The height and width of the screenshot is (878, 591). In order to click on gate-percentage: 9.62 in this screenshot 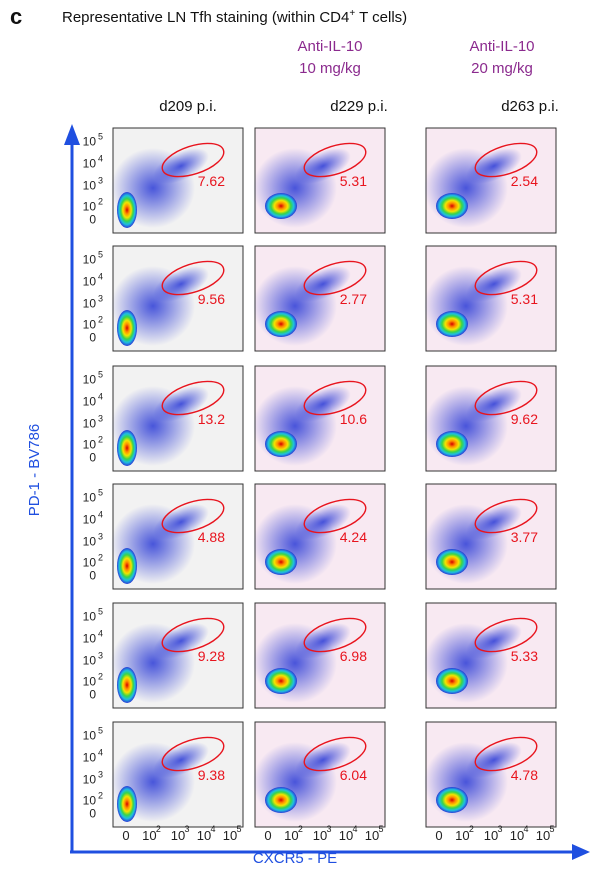, I will do `click(524, 419)`.